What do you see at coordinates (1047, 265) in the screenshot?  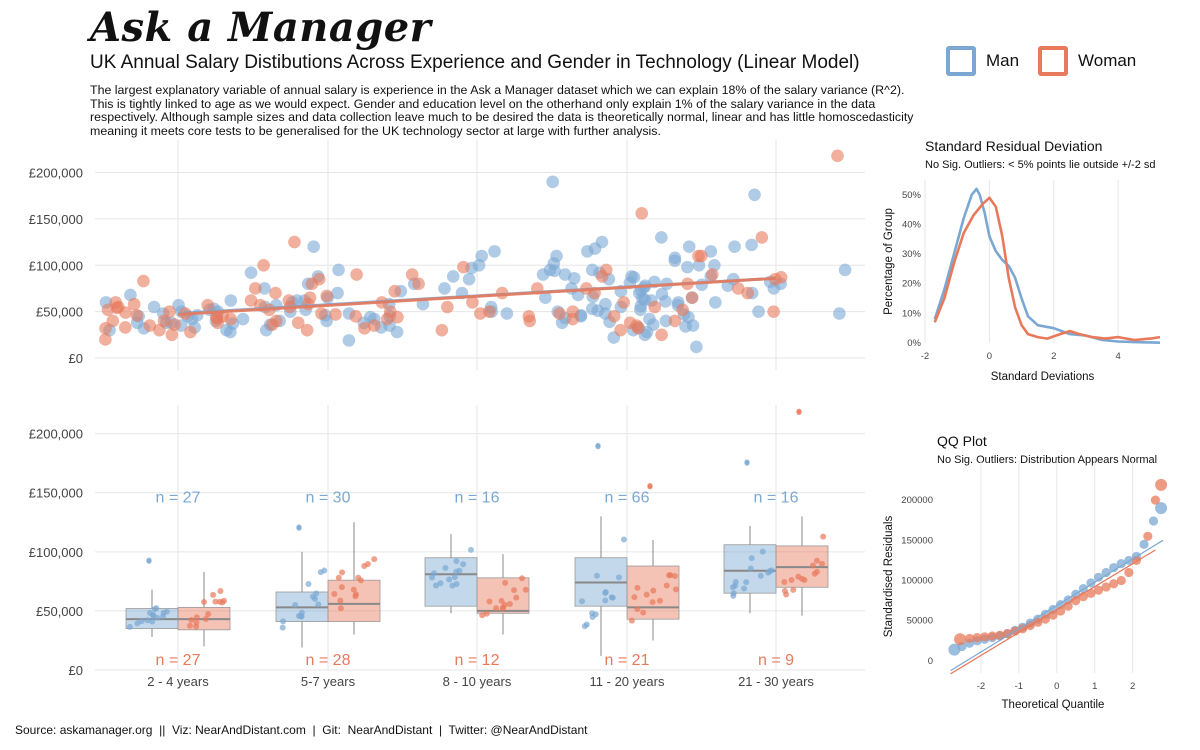 I see `density-line-man` at bounding box center [1047, 265].